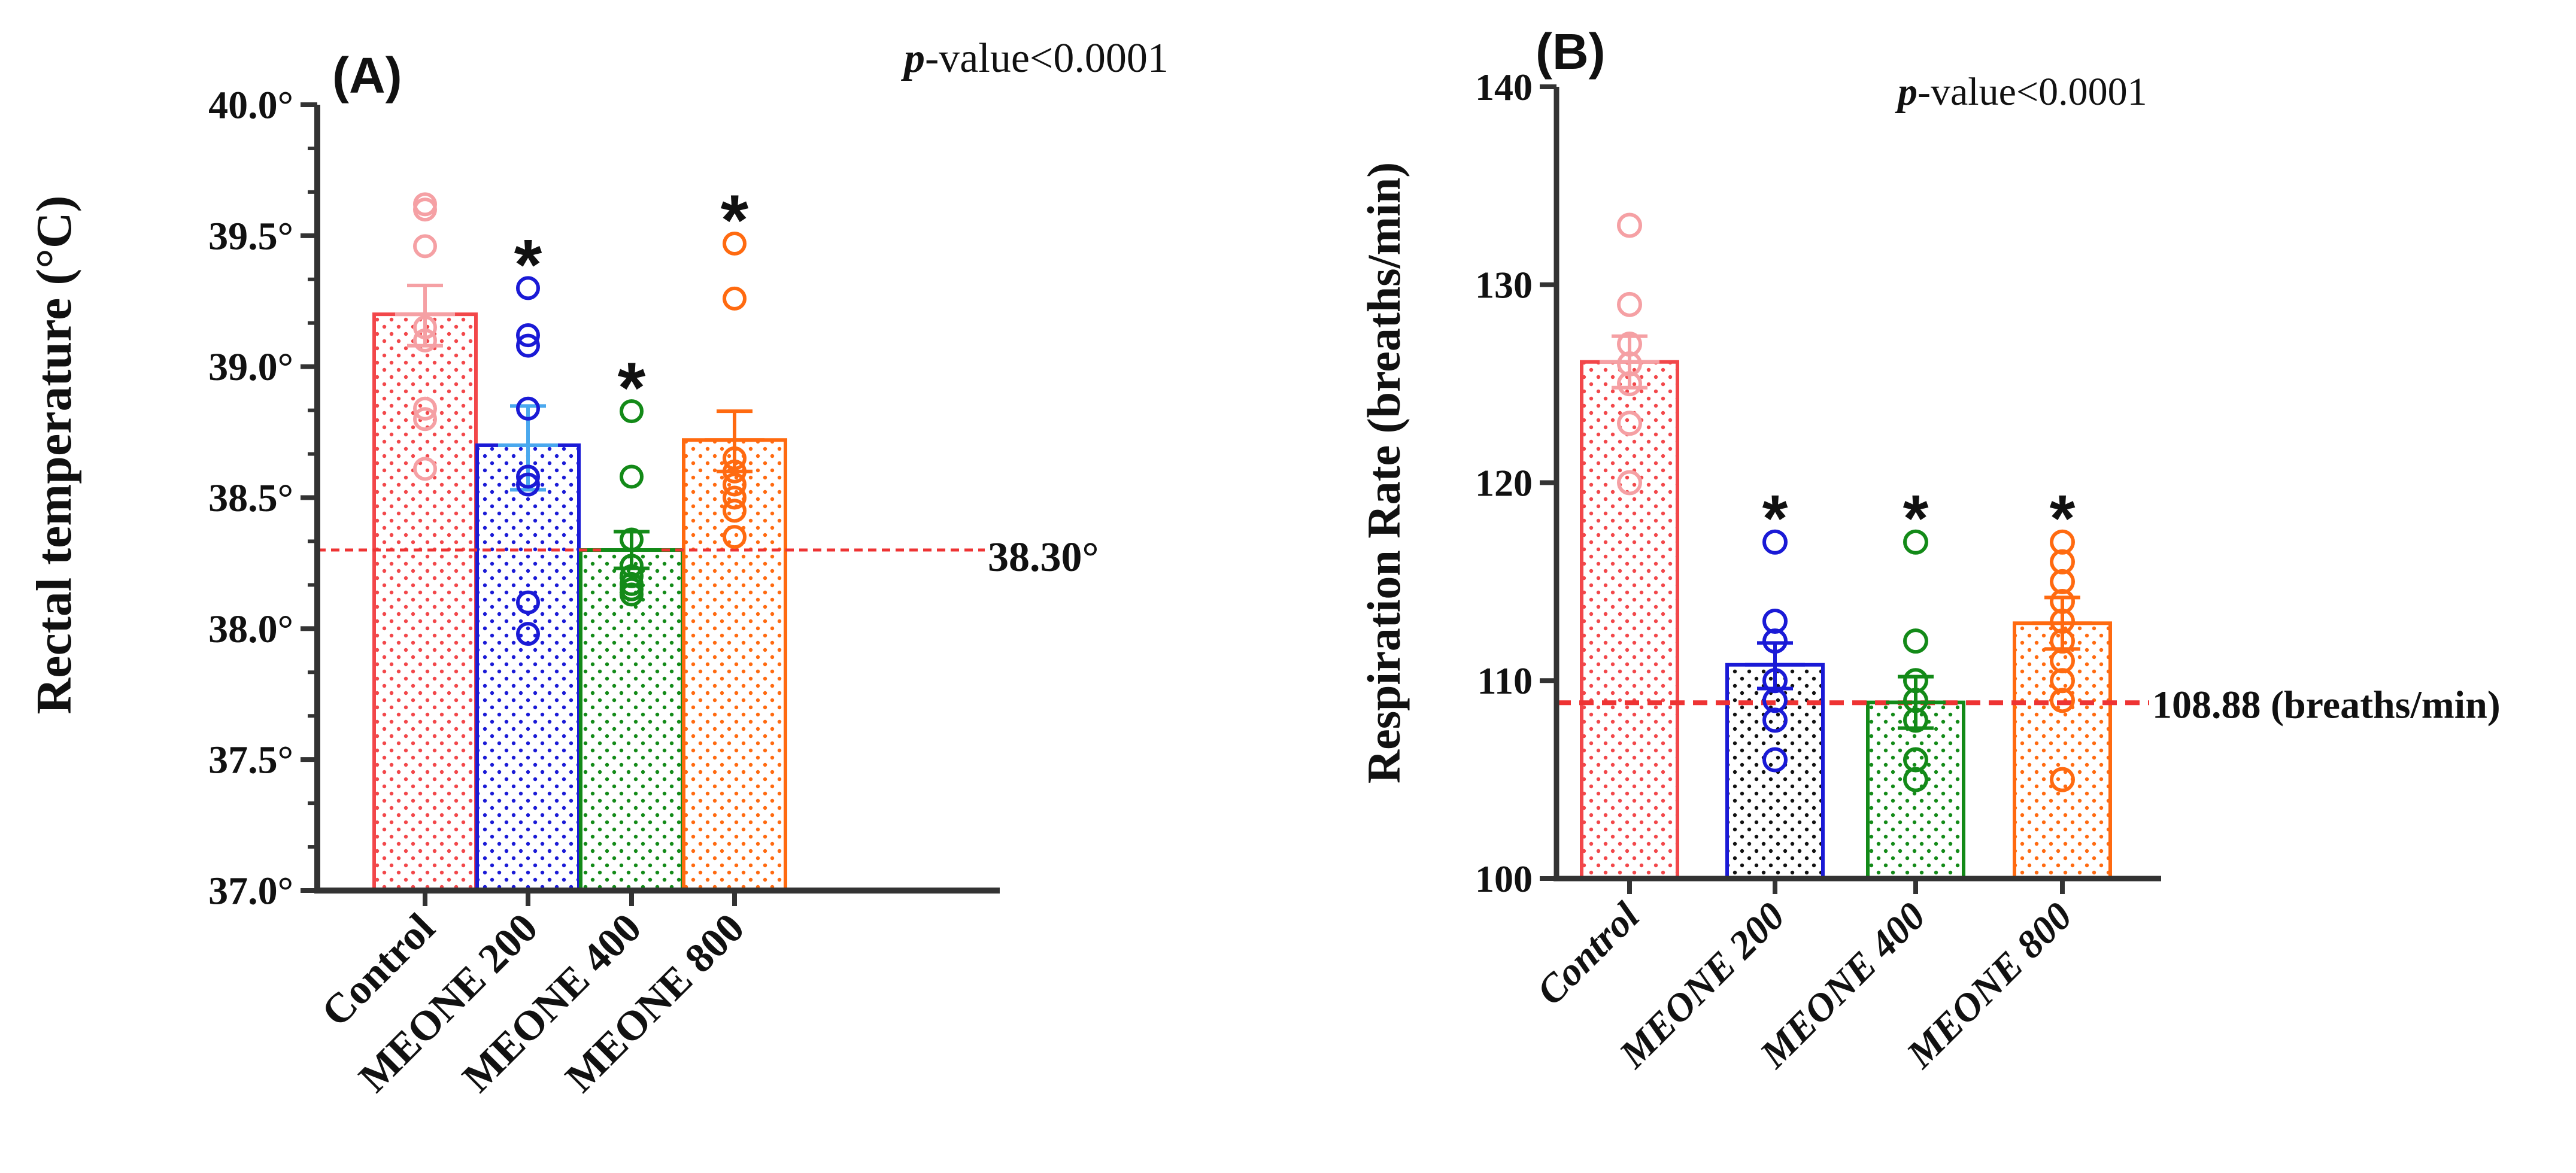 The image size is (2576, 1173). What do you see at coordinates (250, 105) in the screenshot?
I see `y-tick-label: 40.0°` at bounding box center [250, 105].